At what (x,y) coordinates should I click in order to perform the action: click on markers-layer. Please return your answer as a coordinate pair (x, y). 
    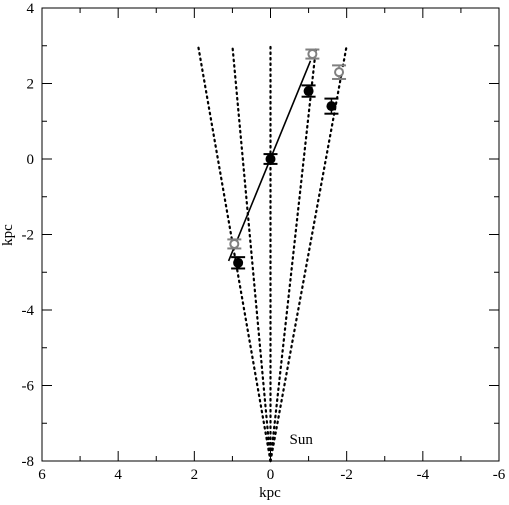
    Looking at the image, I should click on (287, 159).